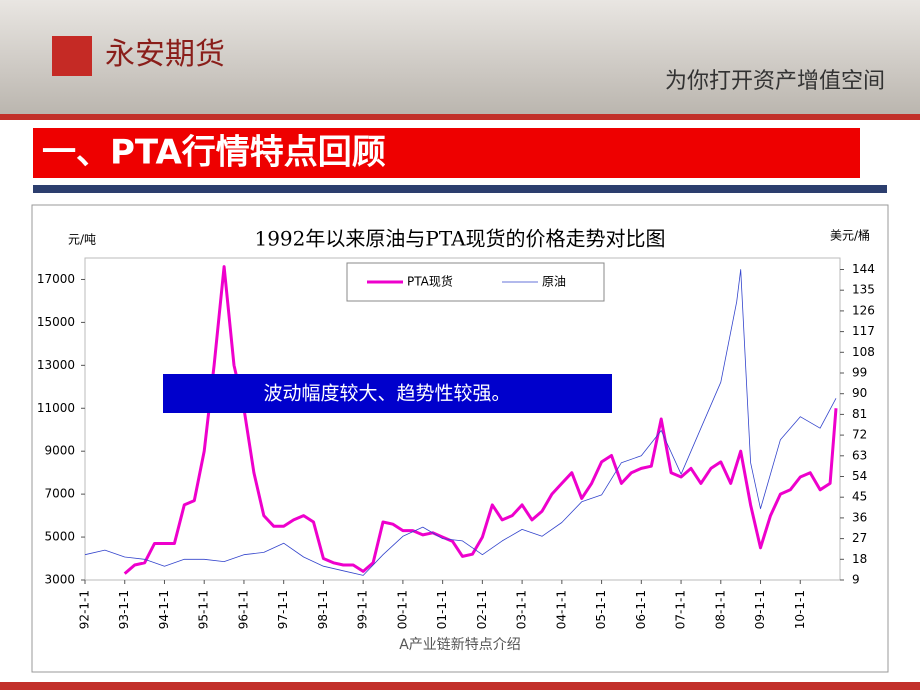 This screenshot has height=694, width=920. What do you see at coordinates (482, 609) in the screenshot?
I see `x-tick-label: 02-1-1` at bounding box center [482, 609].